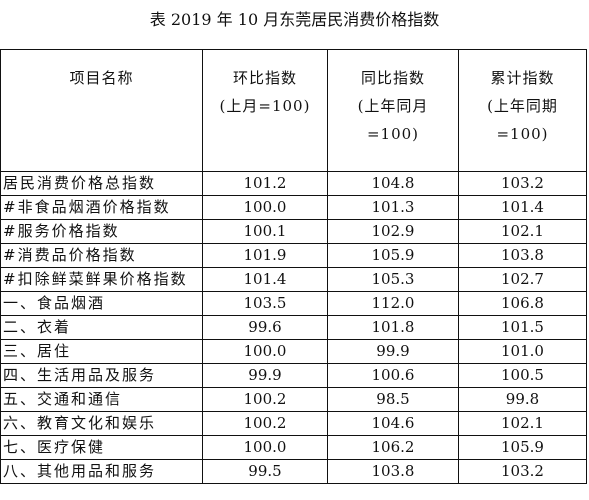  Describe the element at coordinates (265, 303) in the screenshot. I see `row-mom-value: 103.5` at that location.